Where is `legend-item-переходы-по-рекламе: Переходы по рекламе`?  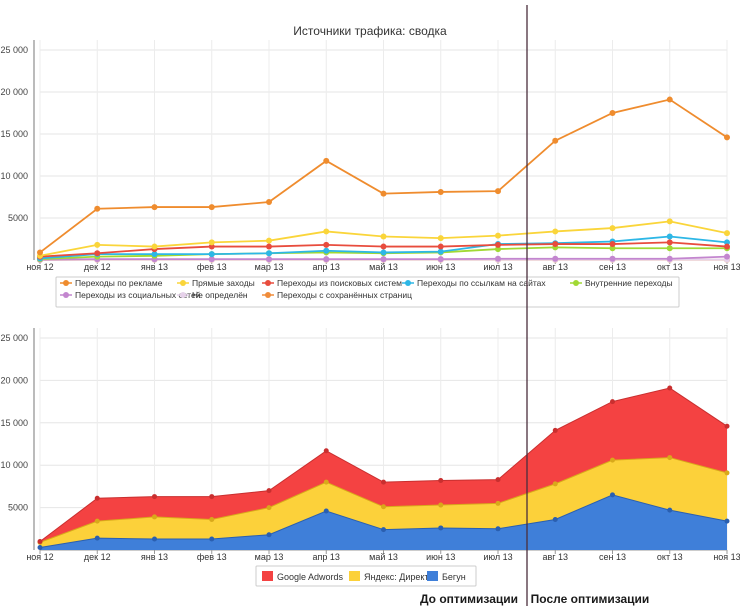 legend-item-переходы-по-рекламе: Переходы по рекламе is located at coordinates (111, 283).